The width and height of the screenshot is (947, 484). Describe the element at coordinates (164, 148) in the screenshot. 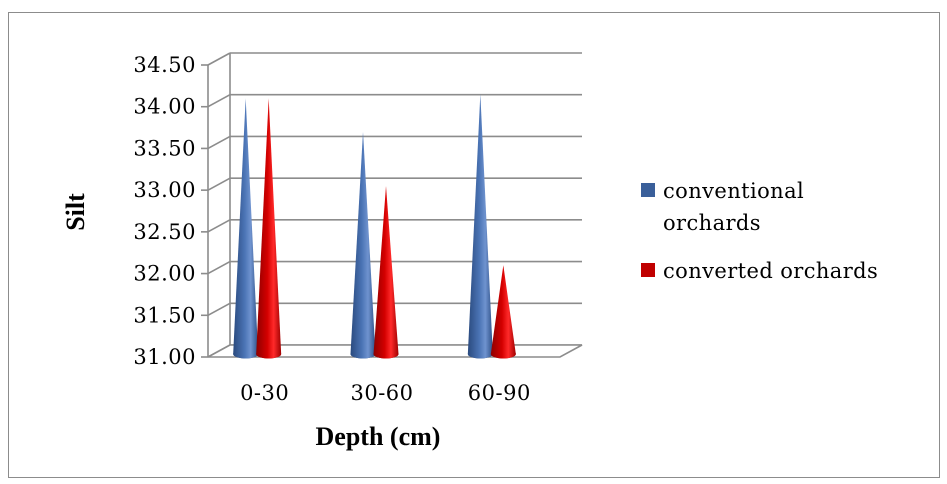

I see `y-tick-label: 33.50` at that location.